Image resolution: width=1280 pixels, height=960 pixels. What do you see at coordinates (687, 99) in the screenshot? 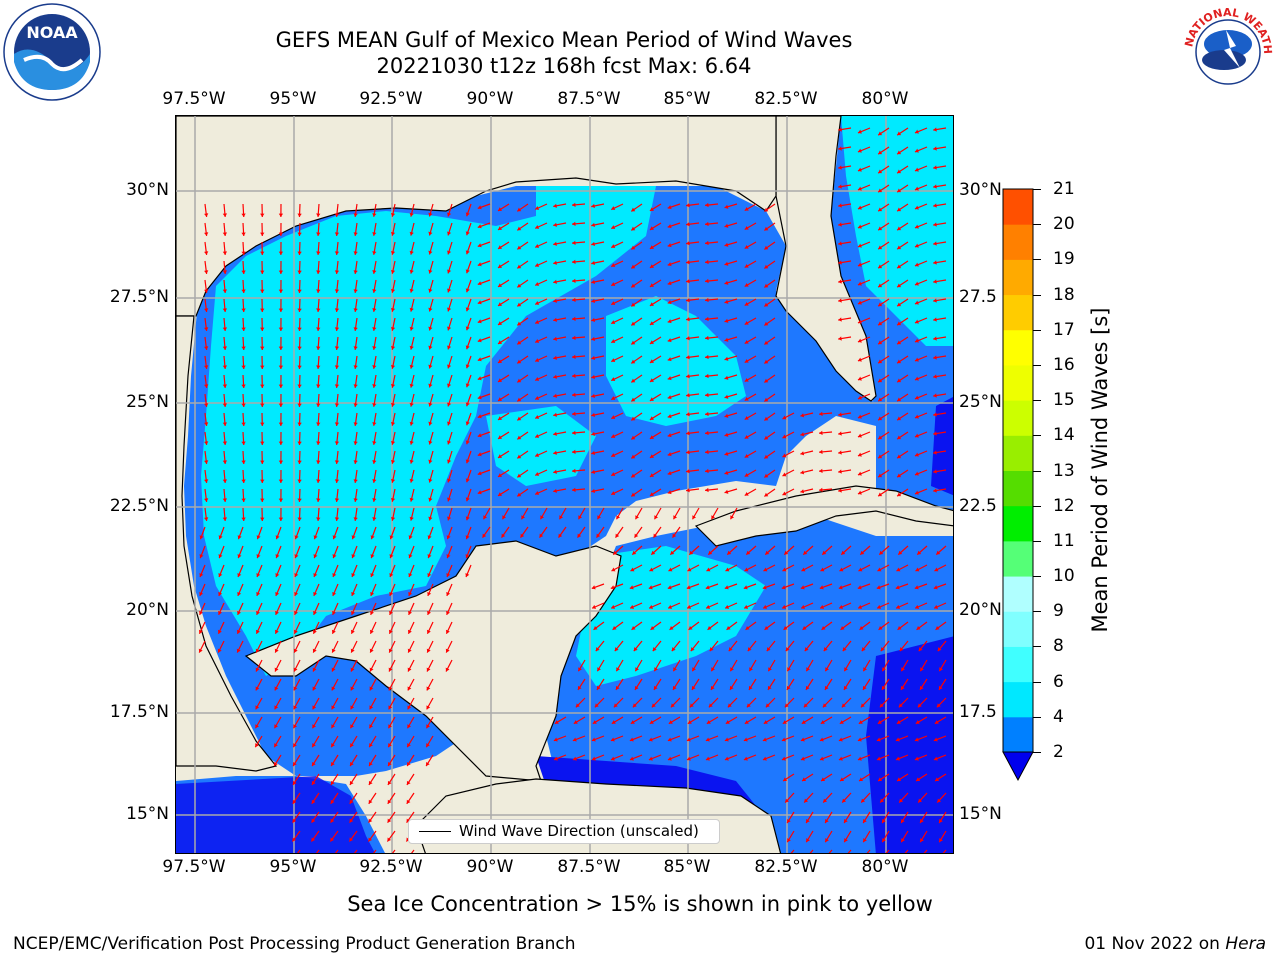
I see `lon-label-top: 85°W` at bounding box center [687, 99].